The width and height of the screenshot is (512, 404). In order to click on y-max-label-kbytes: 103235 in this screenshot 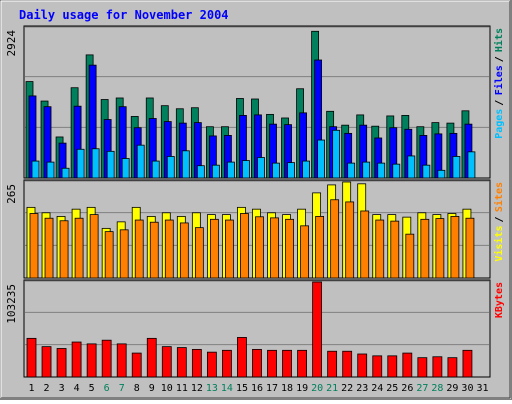, I will do `click(11, 304)`.